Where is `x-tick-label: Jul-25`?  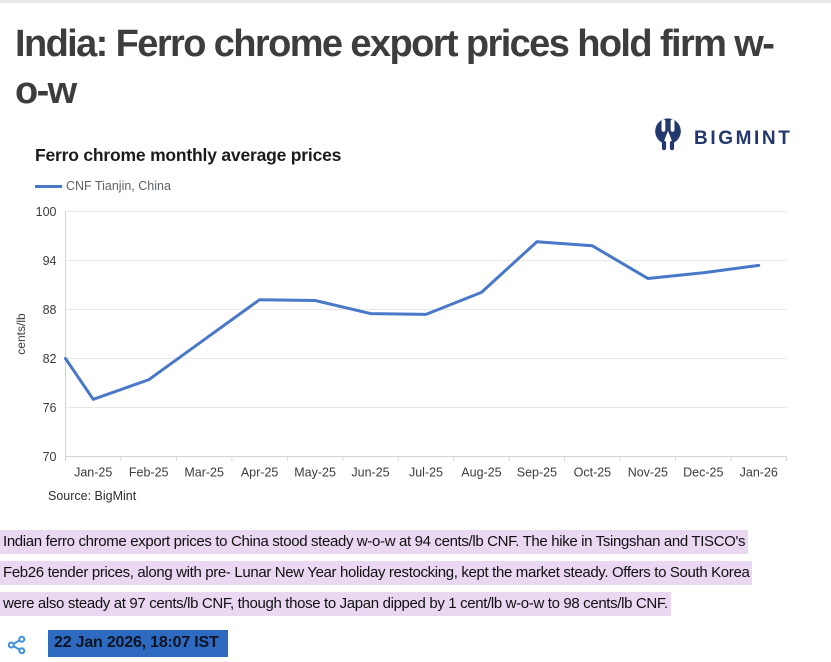
x-tick-label: Jul-25 is located at coordinates (426, 473).